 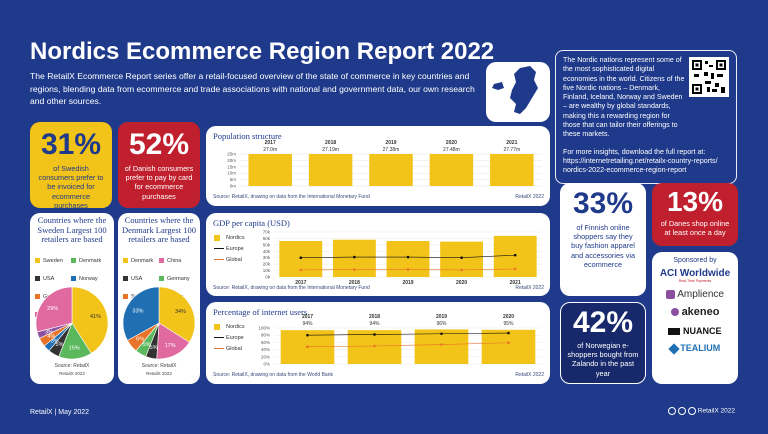 I want to click on sponsor-akeneo: akeneo, so click(x=695, y=312).